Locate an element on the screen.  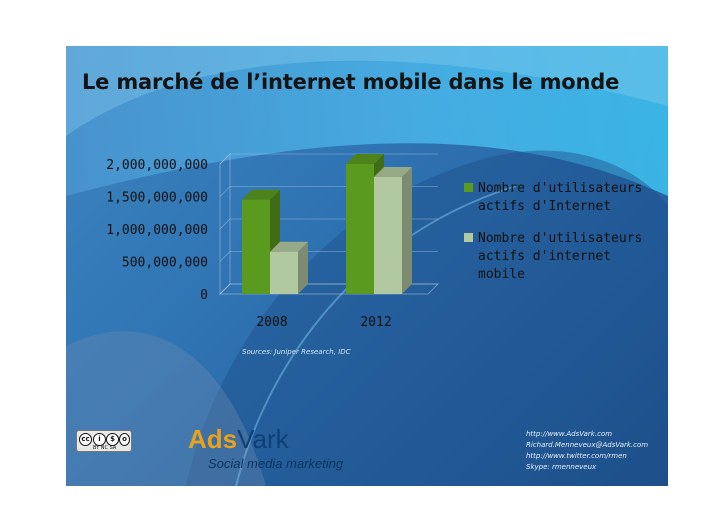
legend-label-line: actifs d'Internet is located at coordinates (545, 206).